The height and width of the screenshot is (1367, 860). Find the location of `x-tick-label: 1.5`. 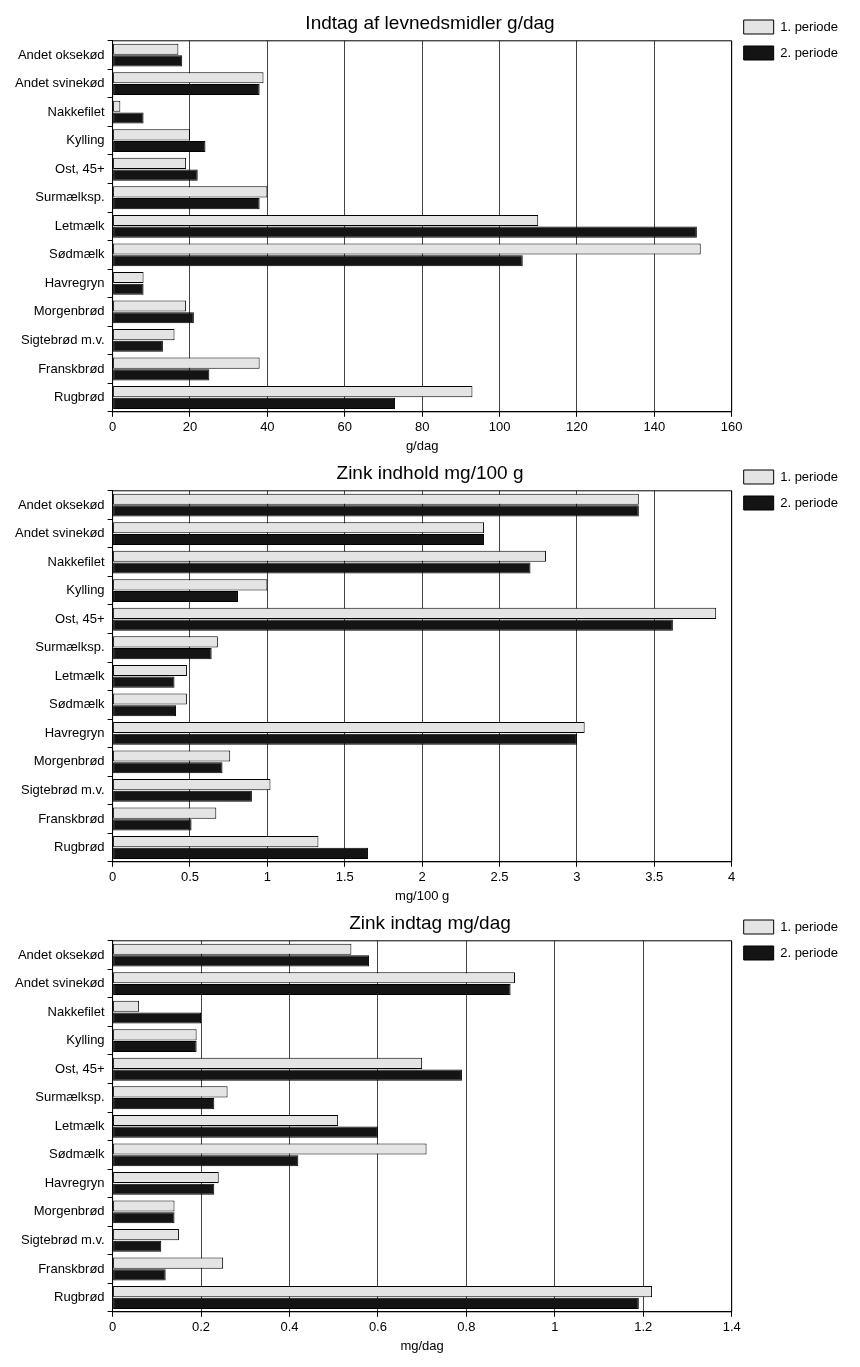

x-tick-label: 1.5 is located at coordinates (344, 877).